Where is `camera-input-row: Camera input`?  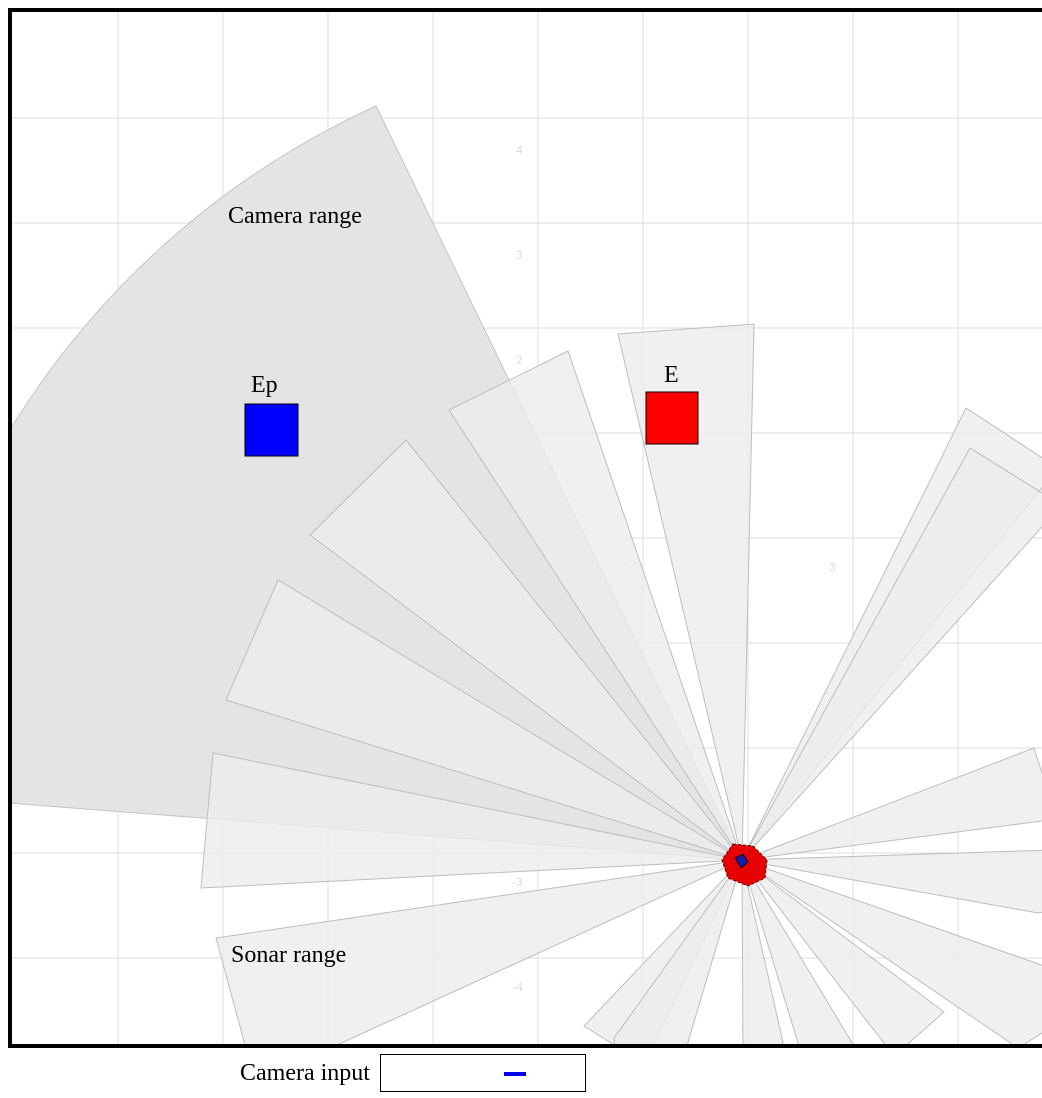 camera-input-row: Camera input is located at coordinates (413, 1073).